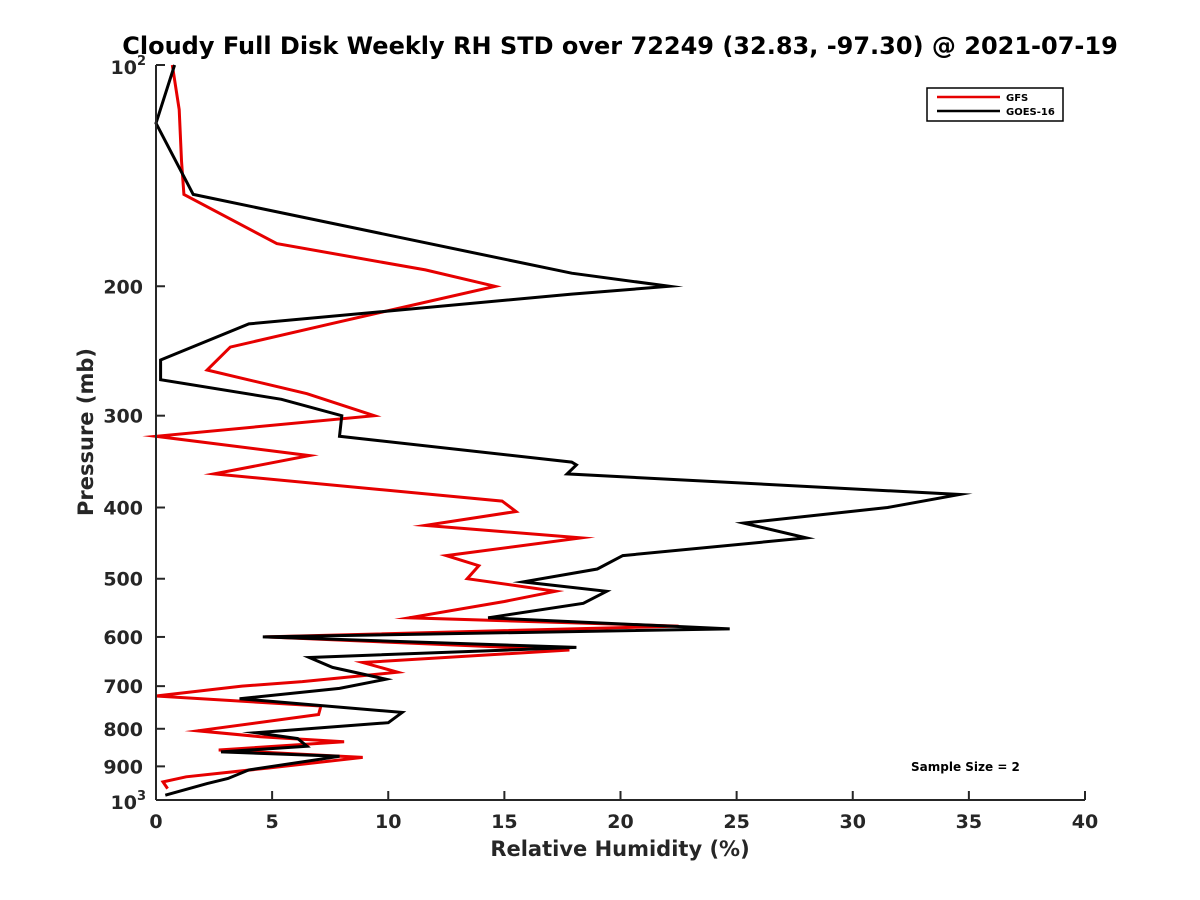 This screenshot has height=900, width=1200. I want to click on x-tick-label: 0, so click(155, 822).